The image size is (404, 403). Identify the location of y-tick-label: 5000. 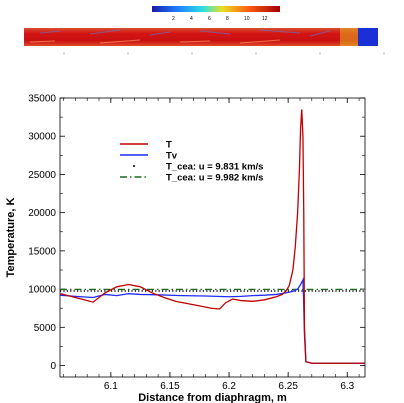
(45, 328).